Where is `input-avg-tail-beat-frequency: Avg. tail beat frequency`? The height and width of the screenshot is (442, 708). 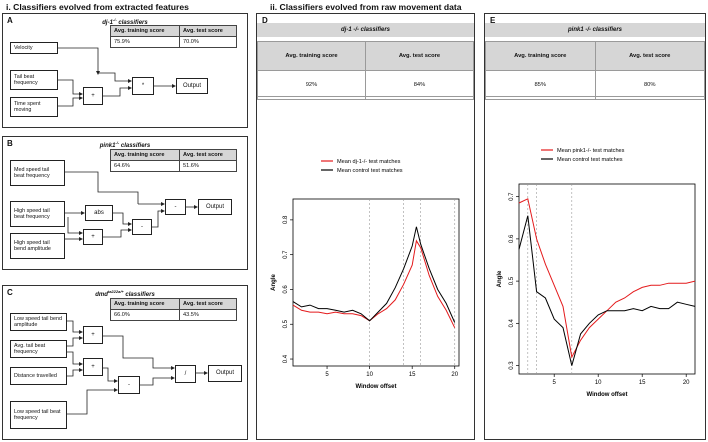 input-avg-tail-beat-frequency: Avg. tail beat frequency is located at coordinates (38, 349).